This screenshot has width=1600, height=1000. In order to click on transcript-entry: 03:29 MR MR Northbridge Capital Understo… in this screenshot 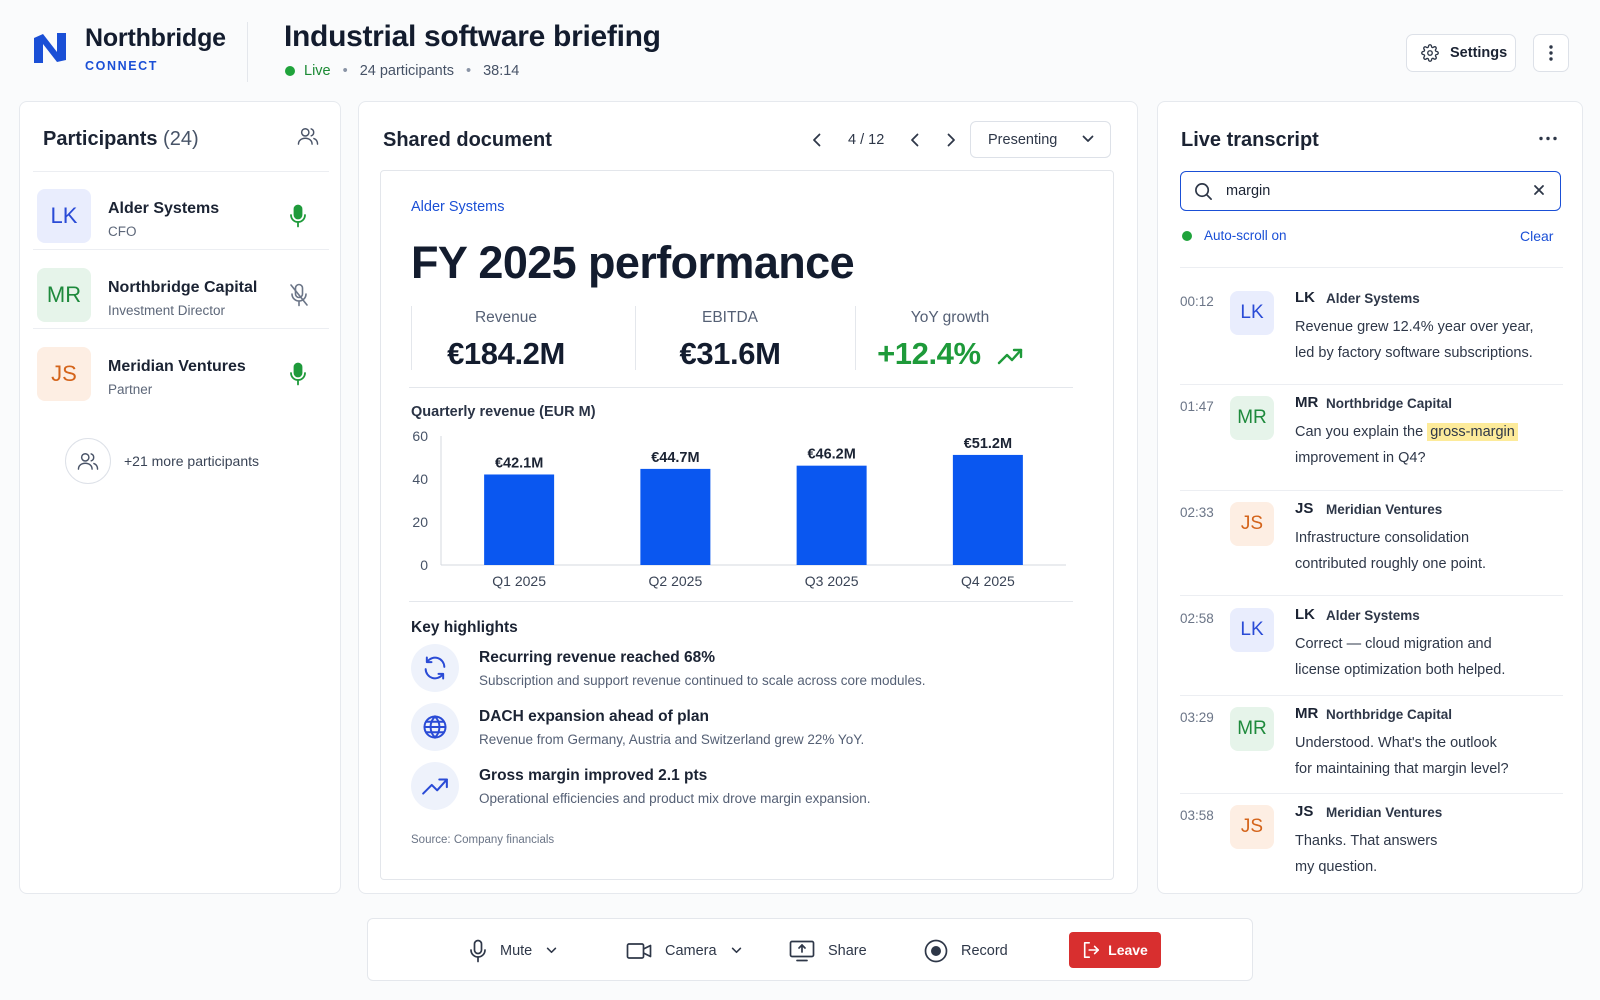, I will do `click(1371, 746)`.